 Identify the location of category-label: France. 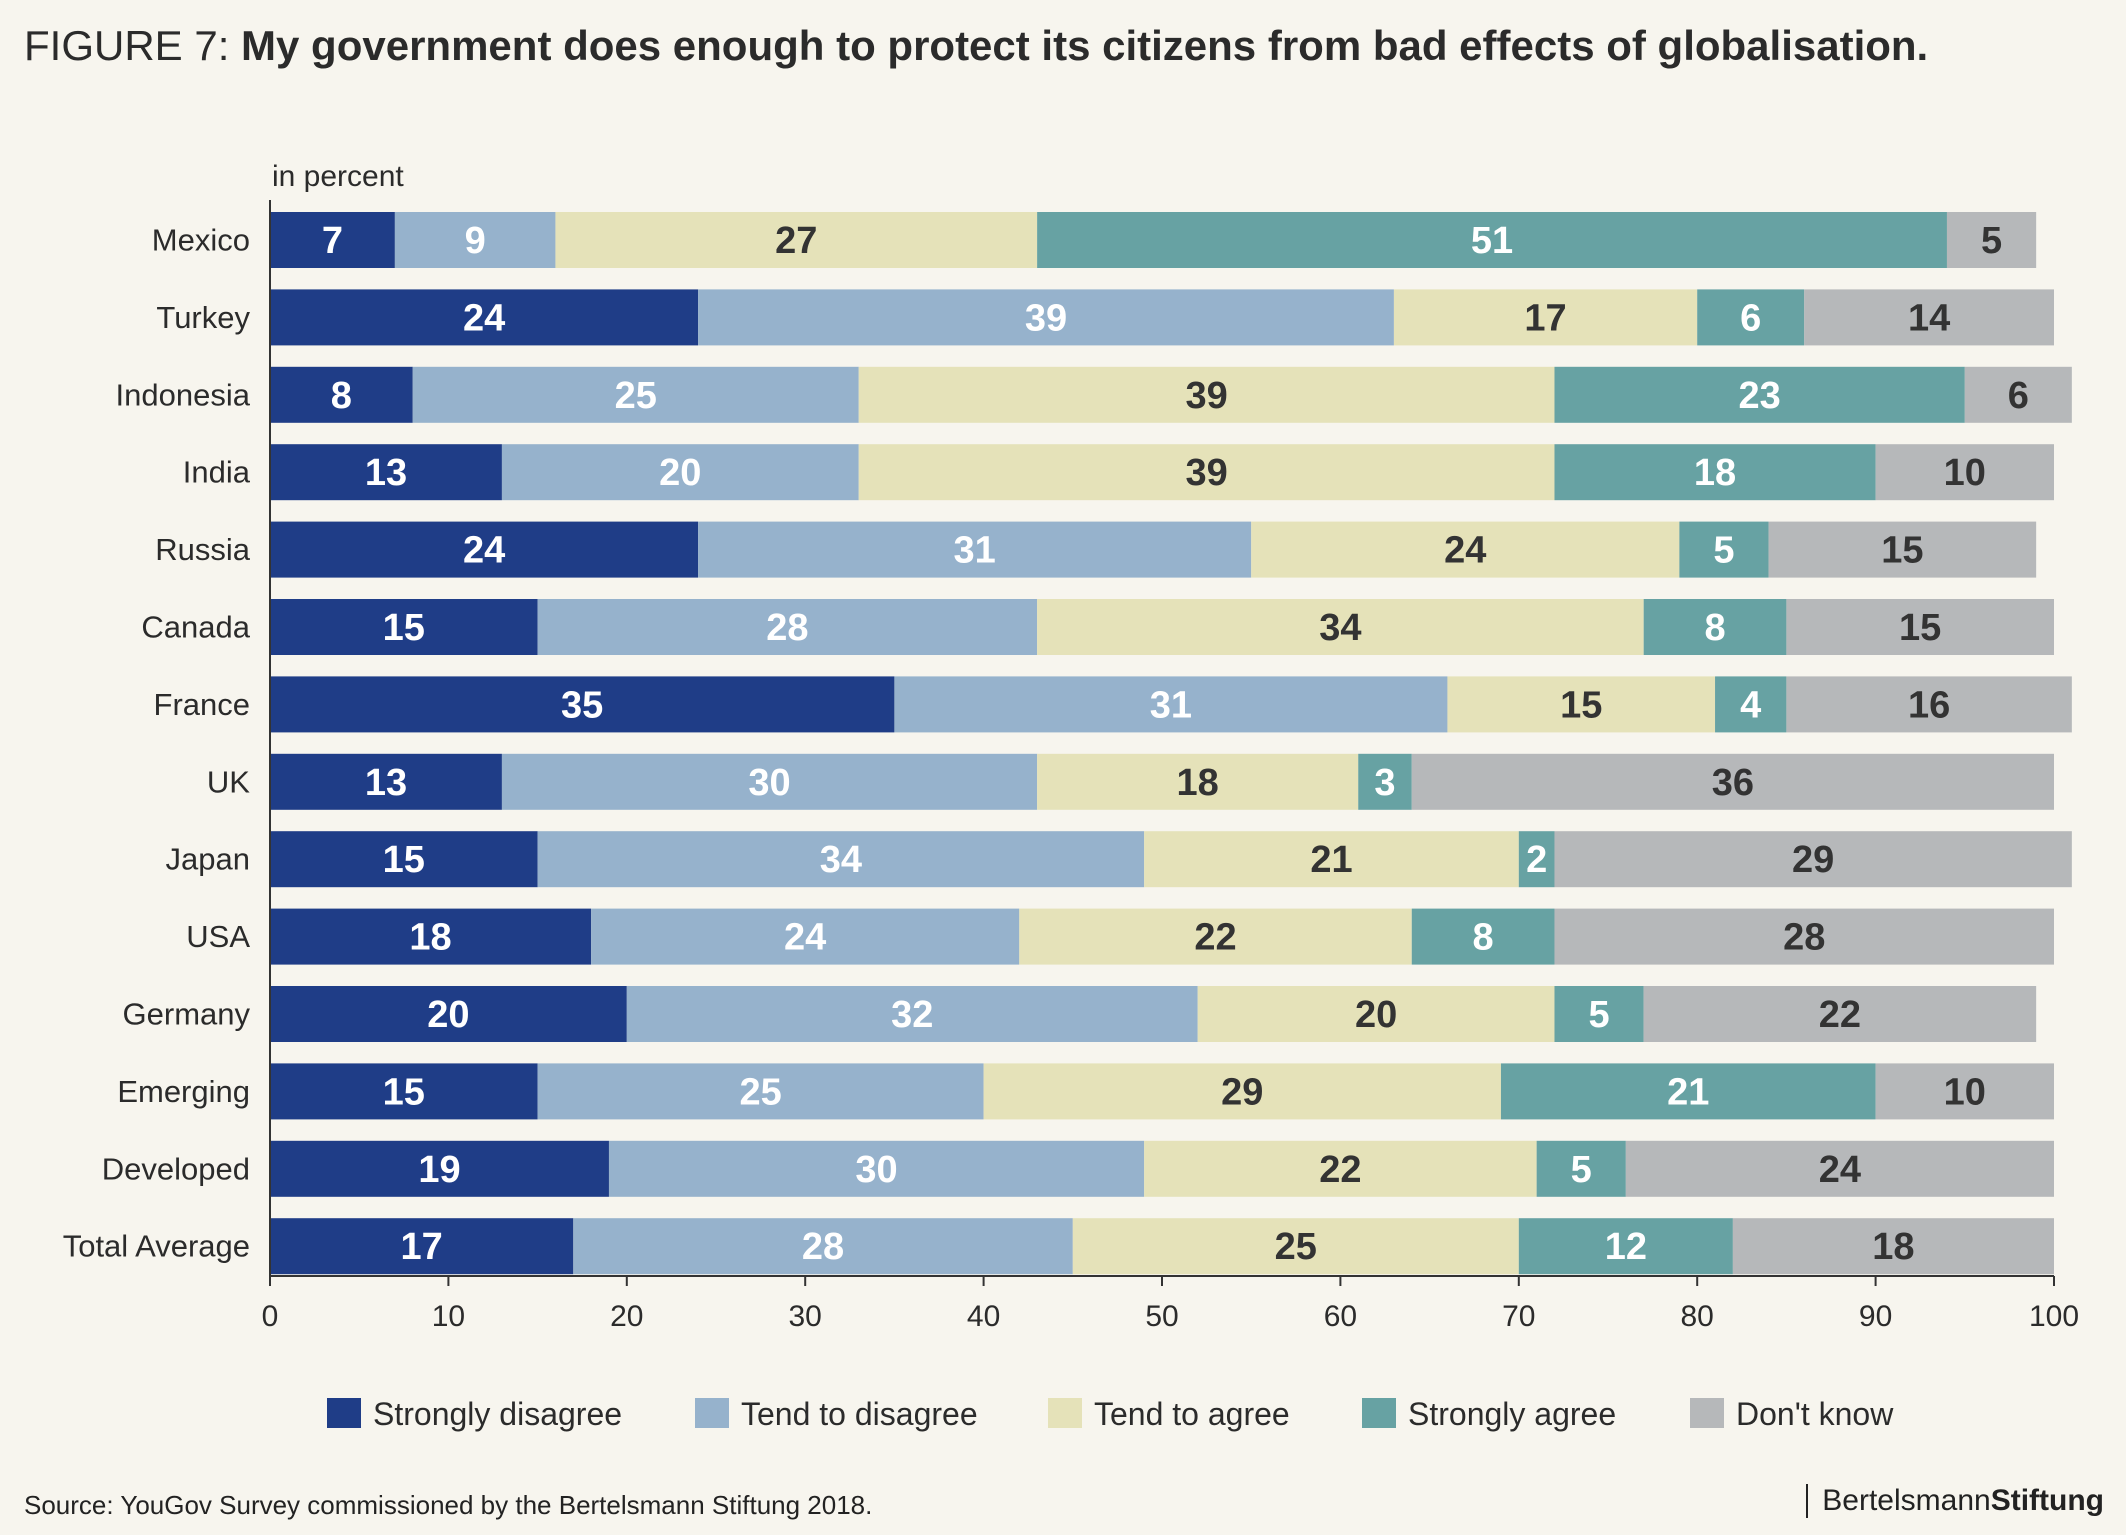
(202, 704).